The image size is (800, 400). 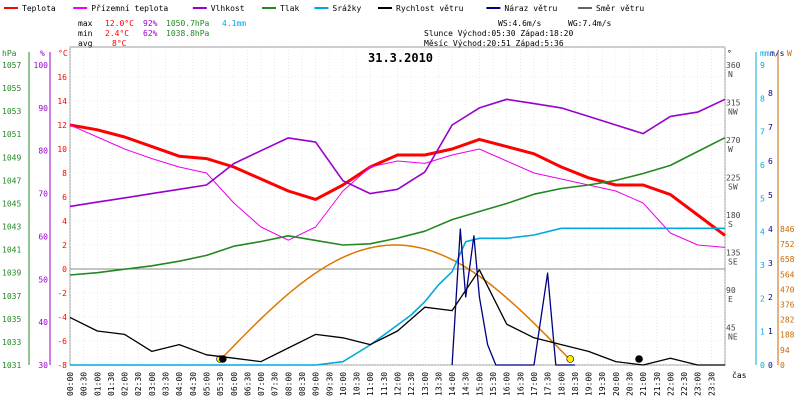 I want to click on tick-dir: NE, so click(x=733, y=337).